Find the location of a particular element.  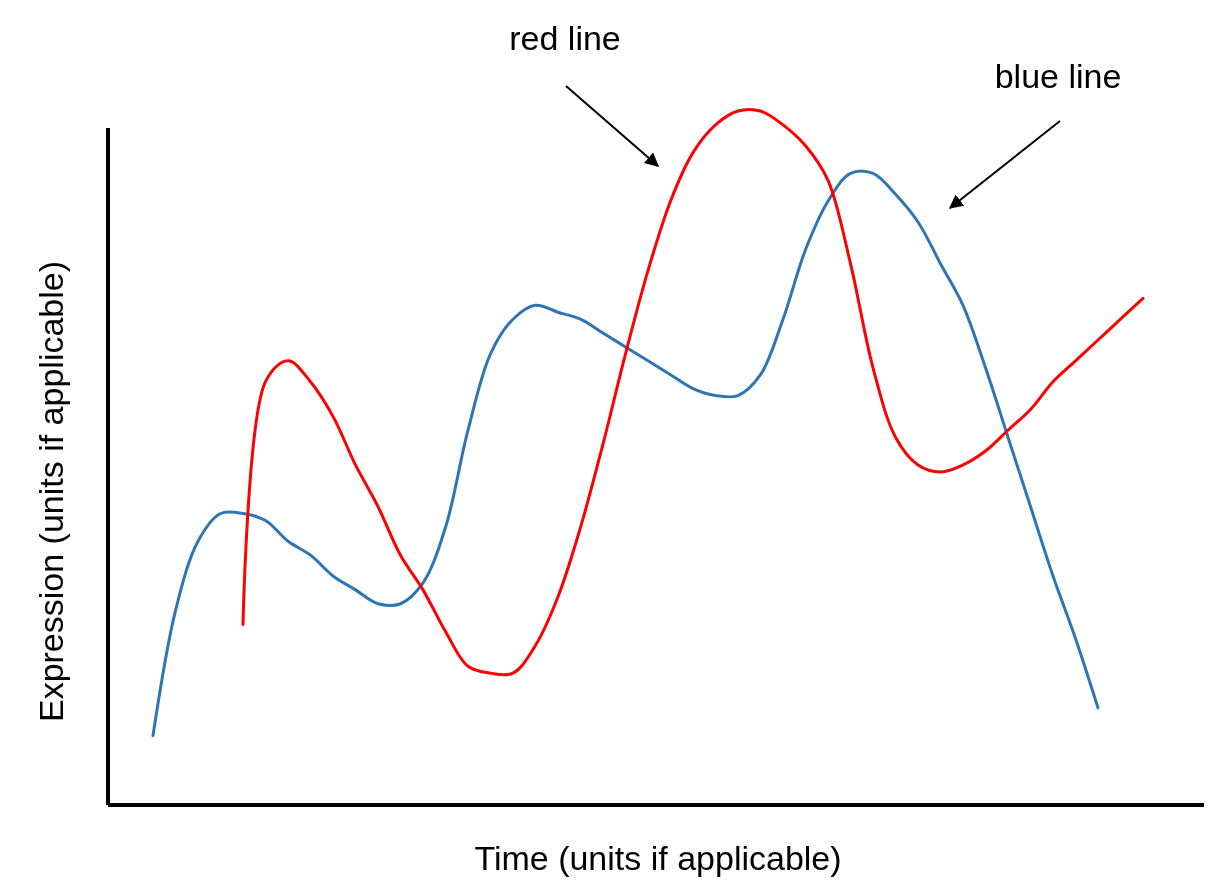

x-axis-title: Time (units if applicable) is located at coordinates (658, 858).